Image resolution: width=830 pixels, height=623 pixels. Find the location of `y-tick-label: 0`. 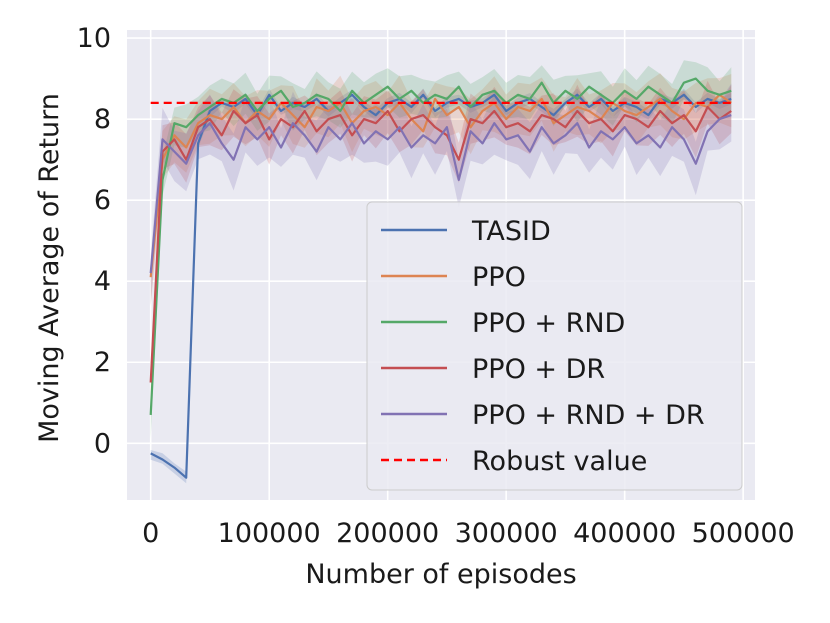

y-tick-label: 0 is located at coordinates (102, 443).